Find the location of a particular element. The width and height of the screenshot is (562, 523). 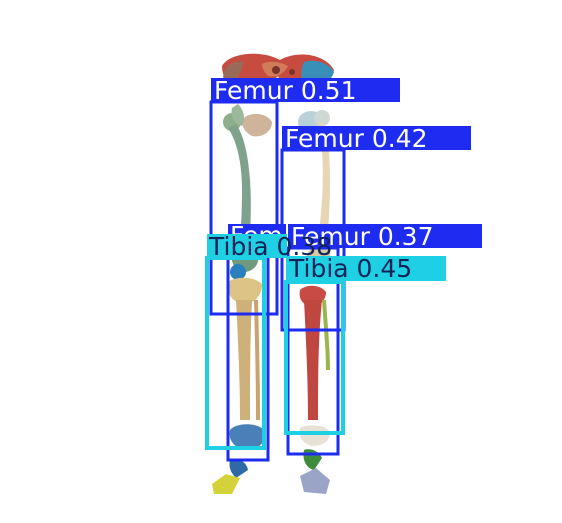

detection-label-femur-1: Femur 0.51 is located at coordinates (305, 90).